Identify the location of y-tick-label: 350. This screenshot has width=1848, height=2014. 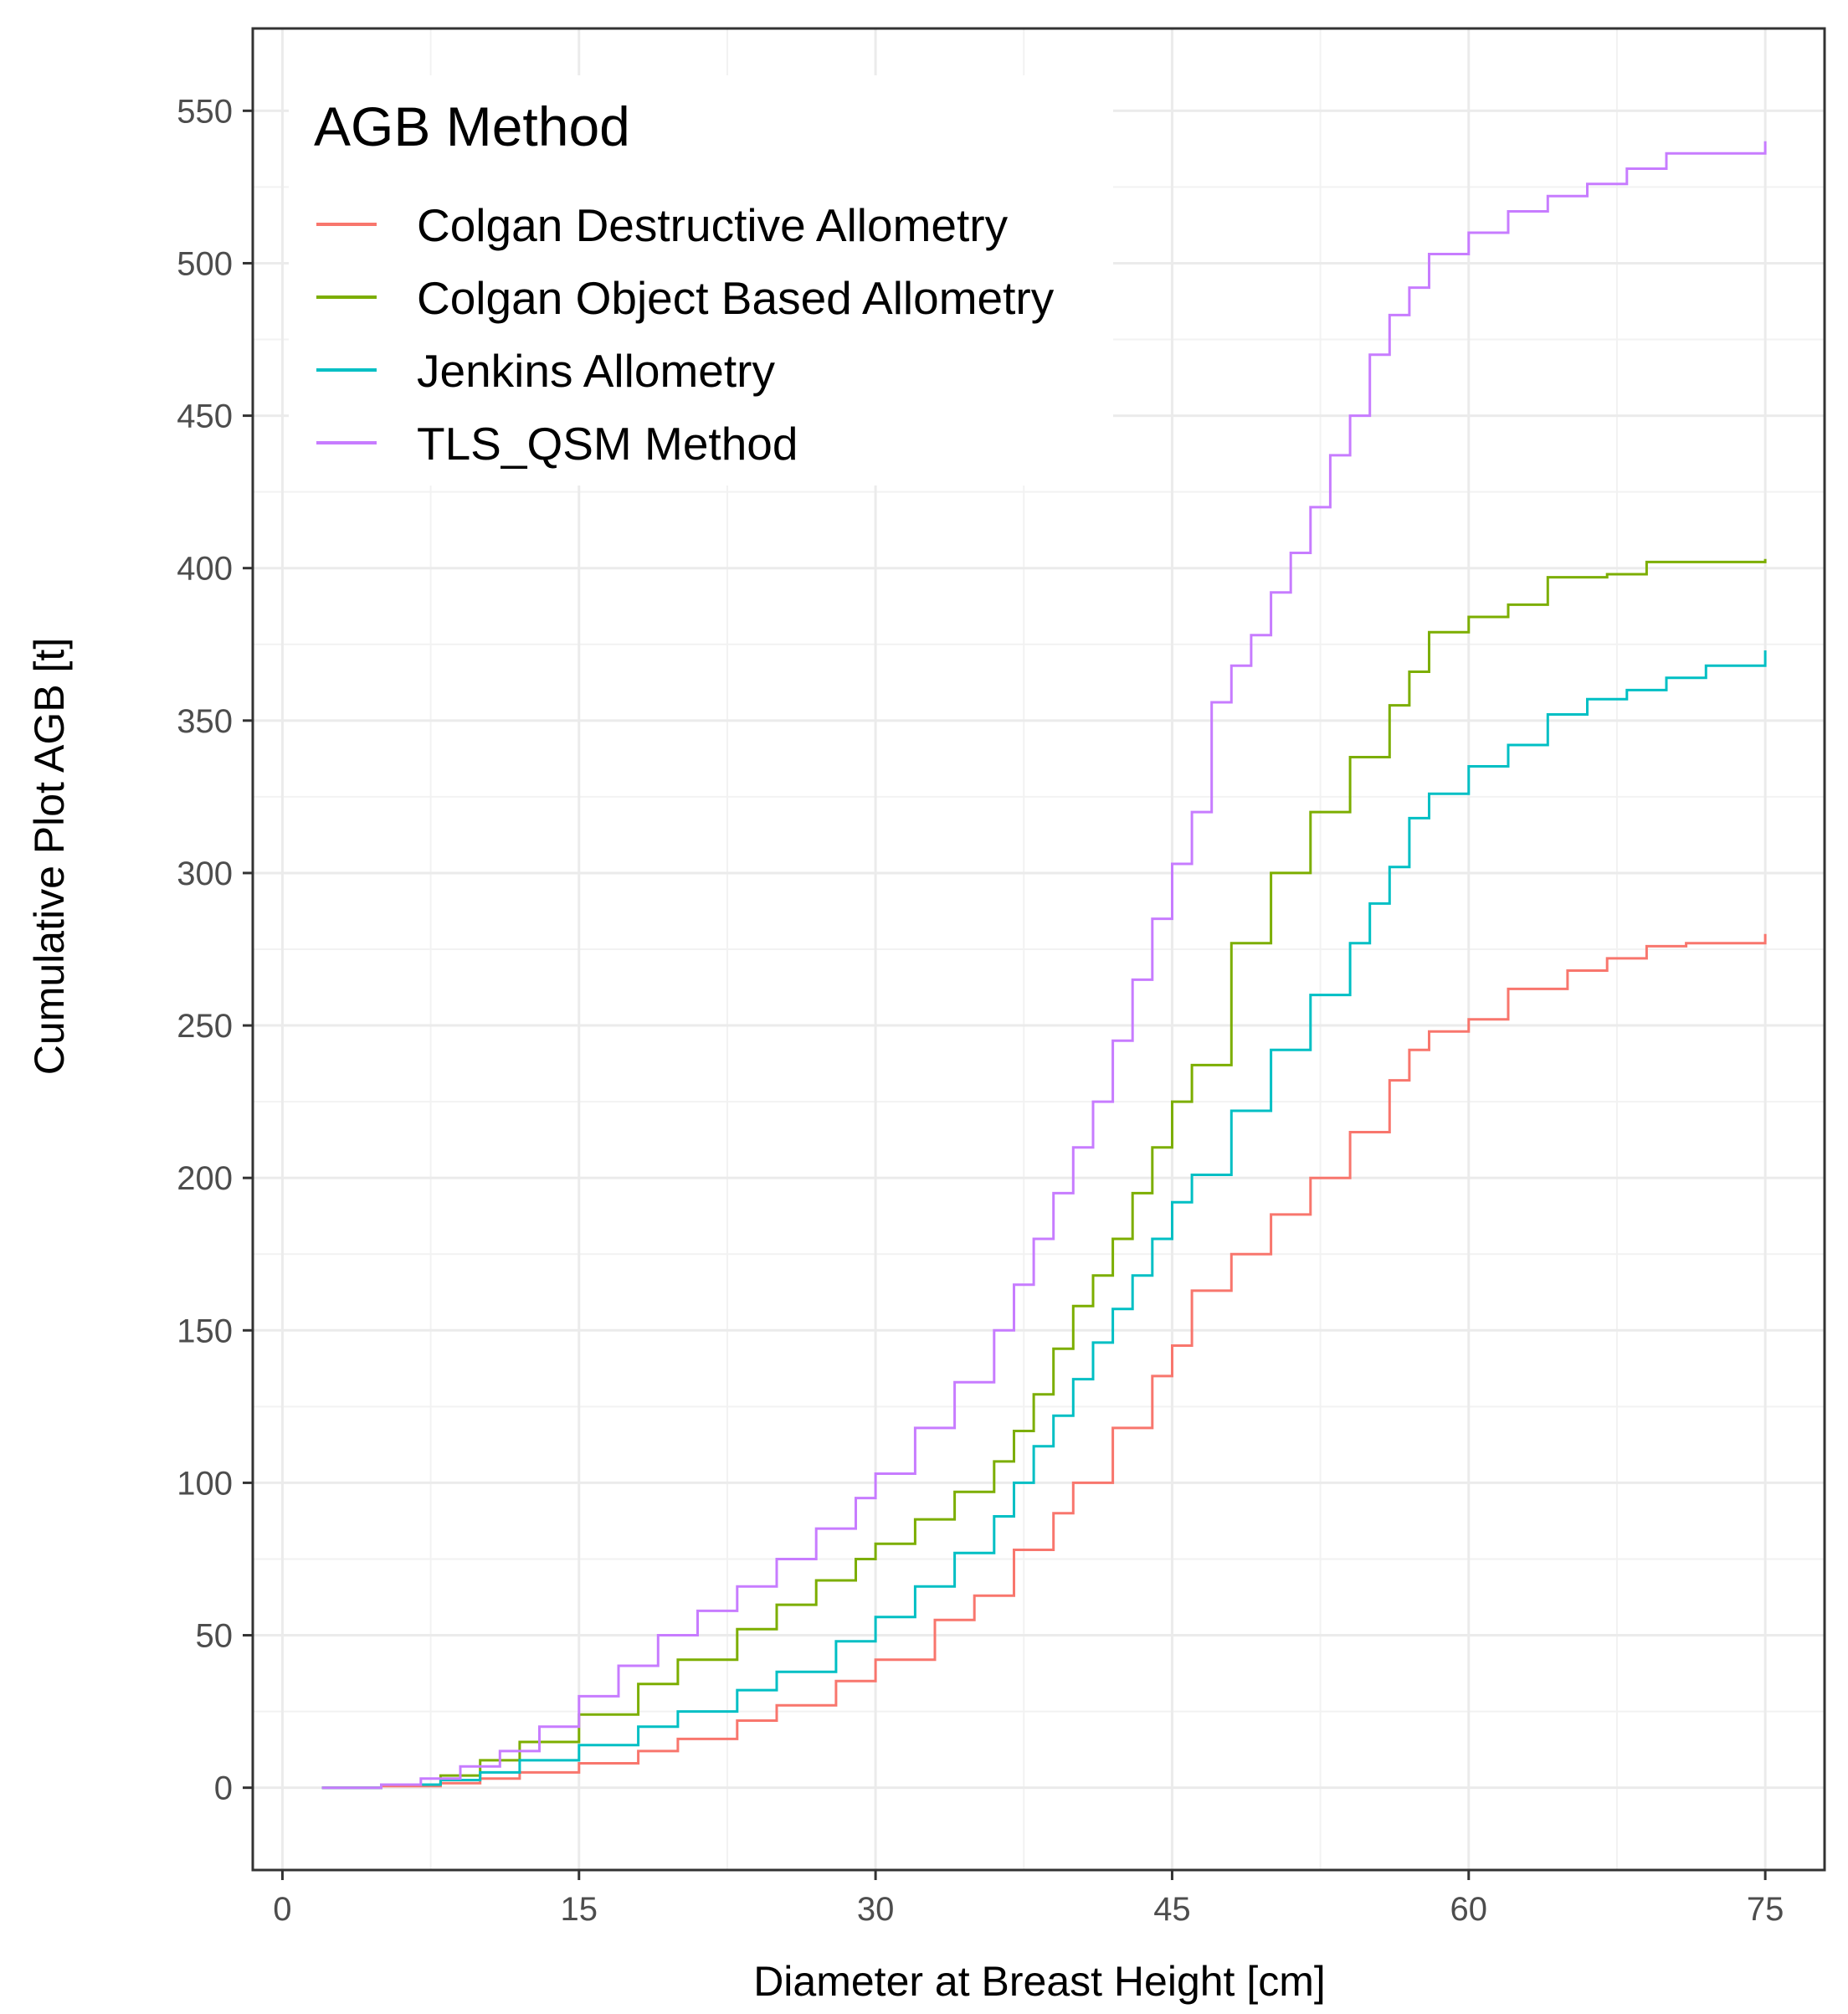
(205, 721).